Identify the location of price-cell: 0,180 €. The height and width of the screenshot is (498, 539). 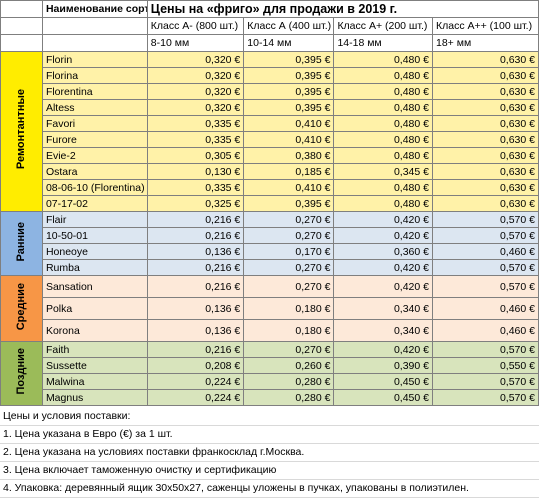
(289, 308).